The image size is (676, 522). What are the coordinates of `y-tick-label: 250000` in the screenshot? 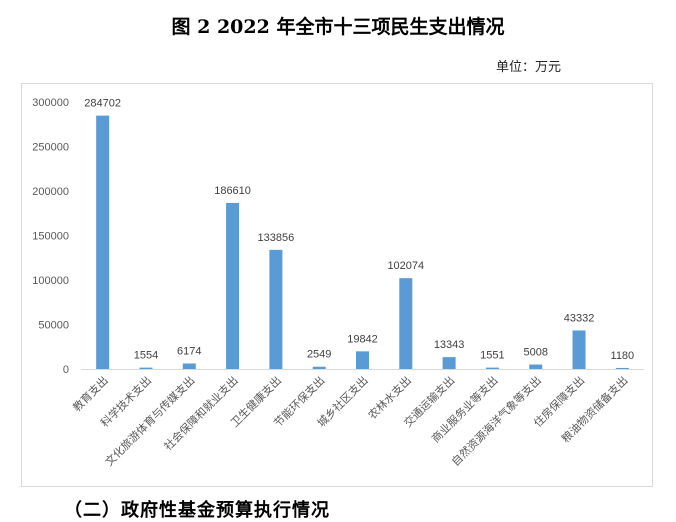 It's located at (50, 148).